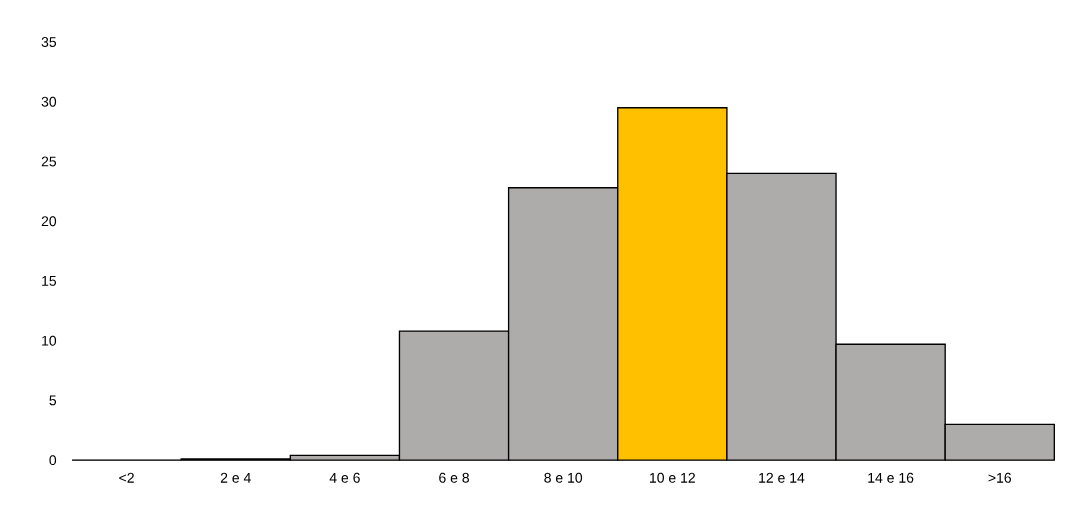 The width and height of the screenshot is (1067, 512). Describe the element at coordinates (891, 477) in the screenshot. I see `x-tick-label: 14 e 16` at that location.